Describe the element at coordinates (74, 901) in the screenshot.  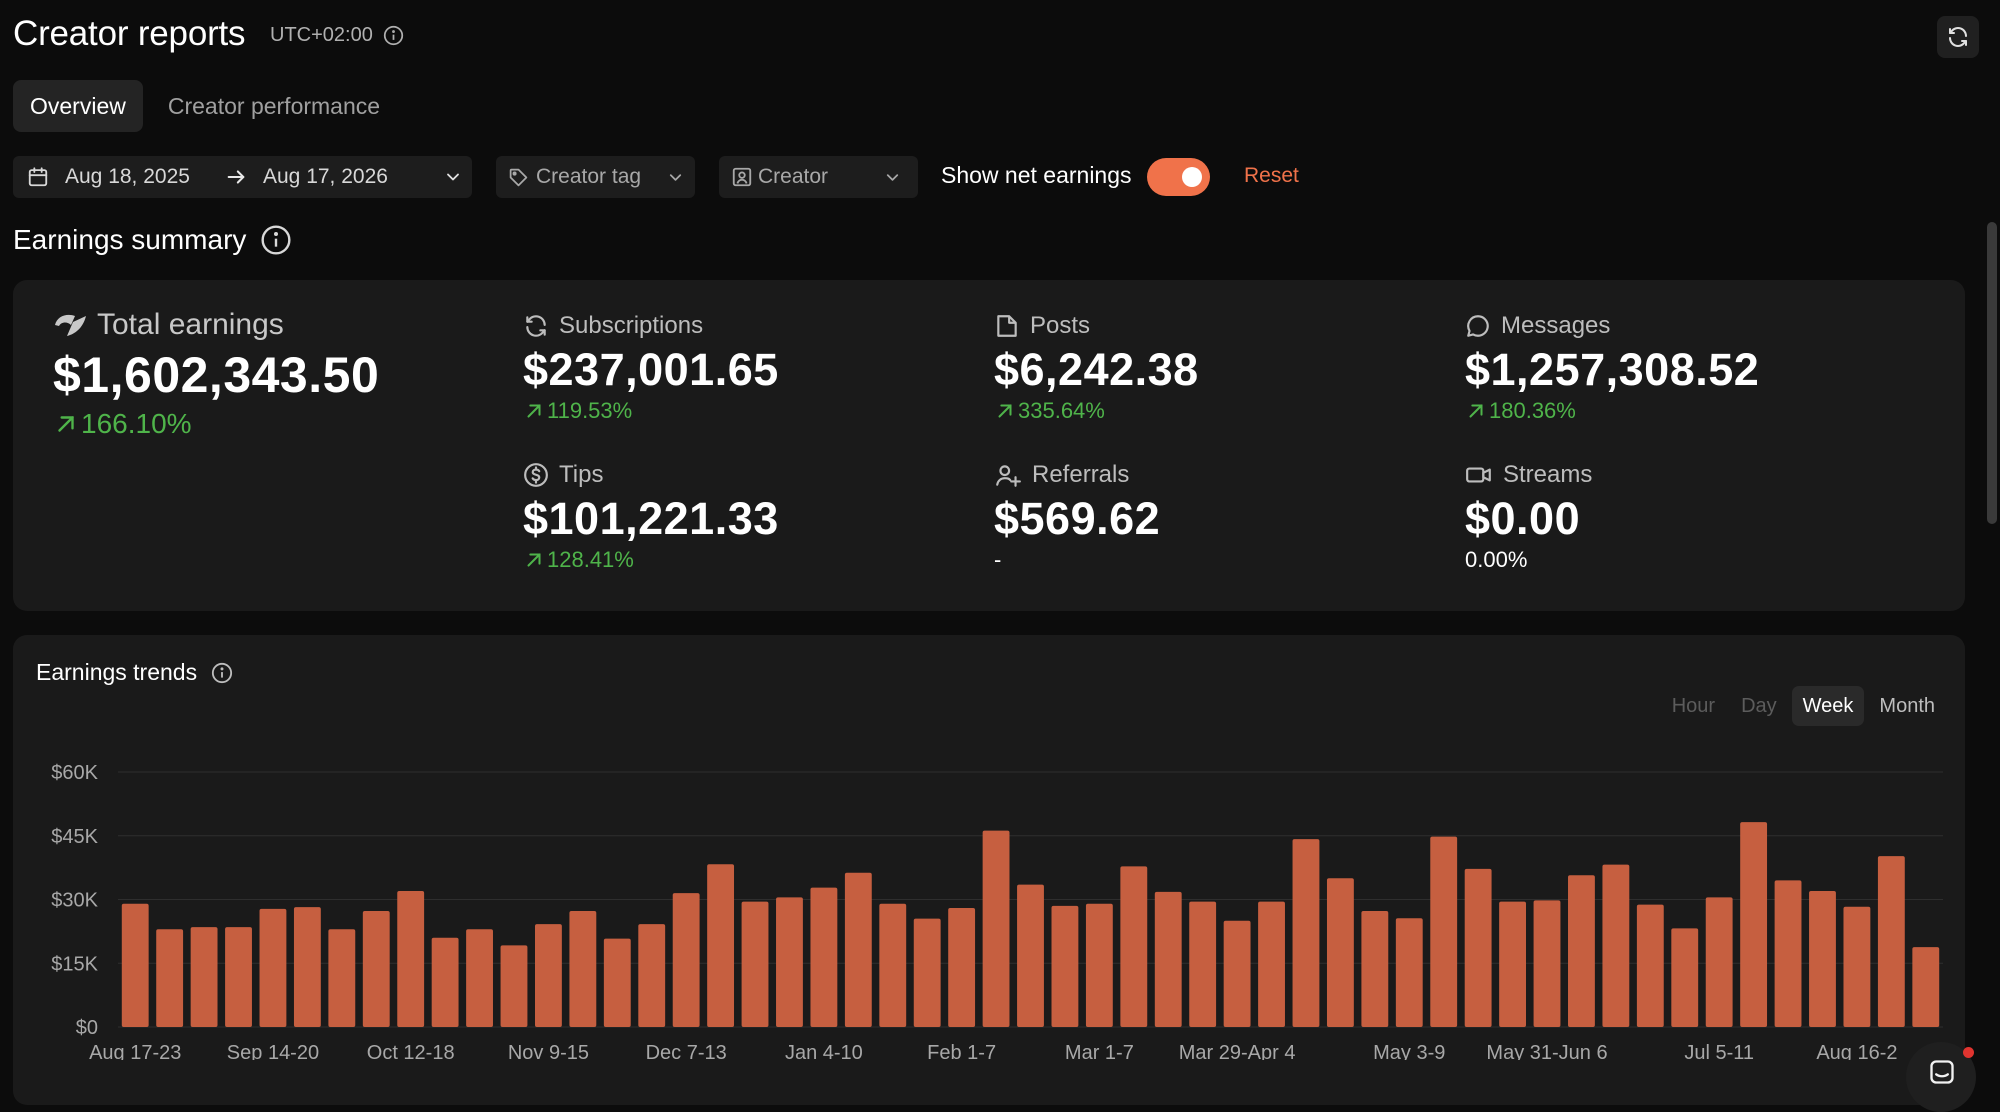
I see `y-tick-label: $30K` at that location.